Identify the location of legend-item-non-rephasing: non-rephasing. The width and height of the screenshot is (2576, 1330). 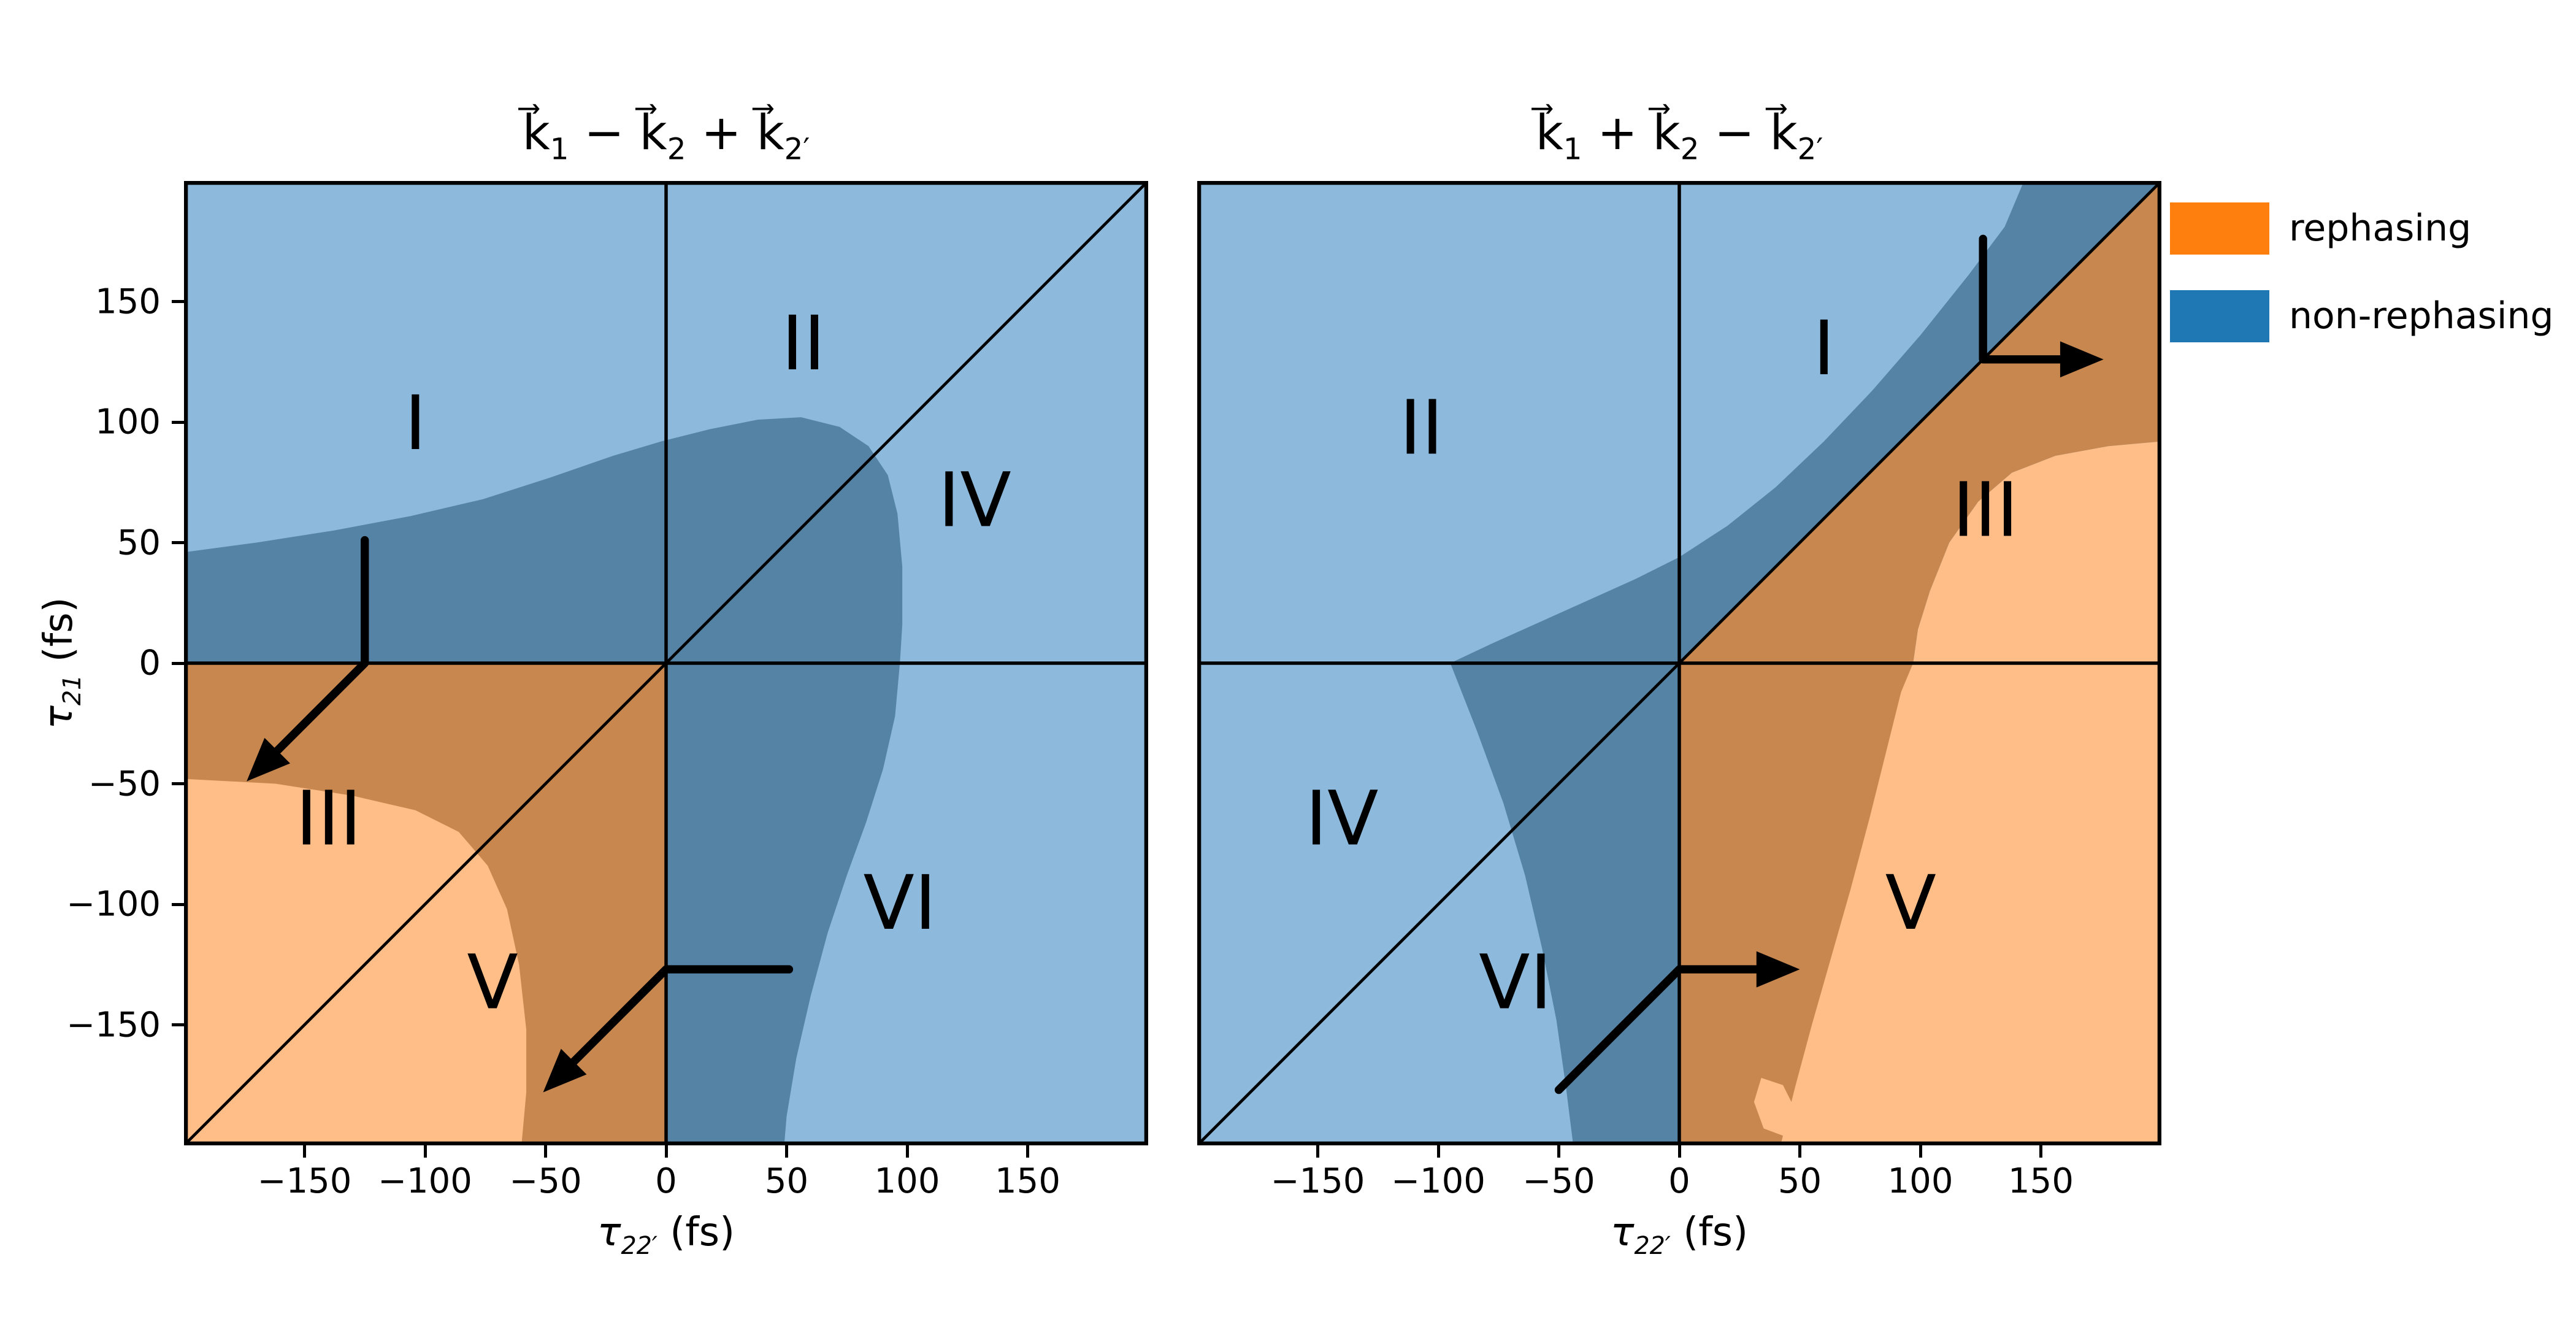
(2362, 316).